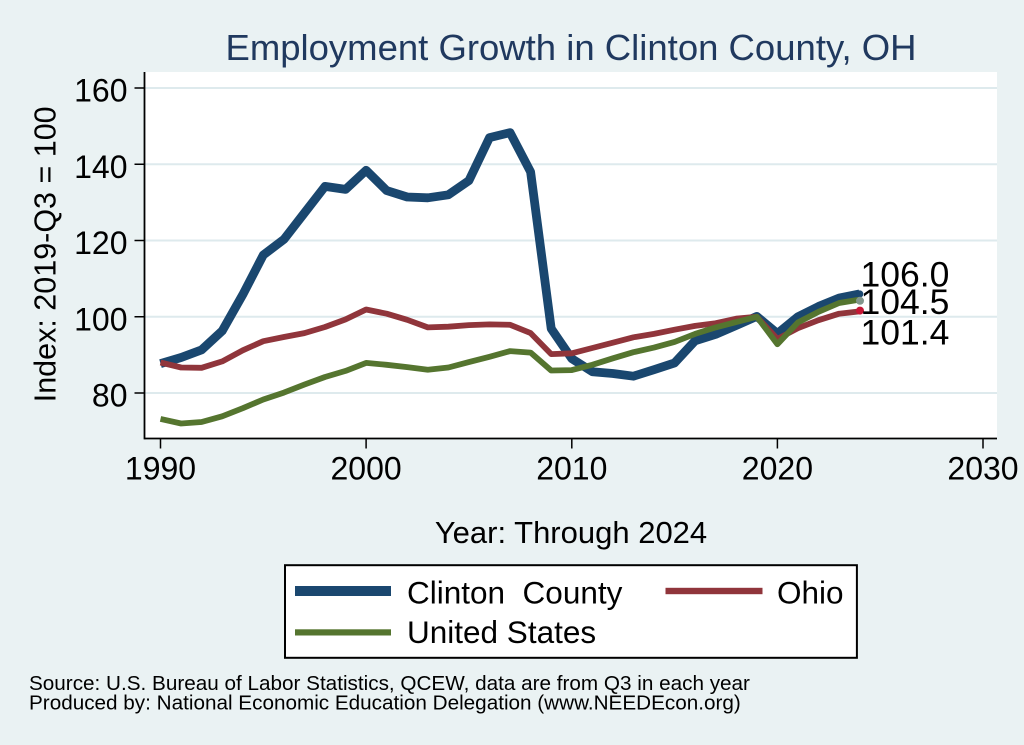  Describe the element at coordinates (777, 469) in the screenshot. I see `svg-text: 2020` at that location.